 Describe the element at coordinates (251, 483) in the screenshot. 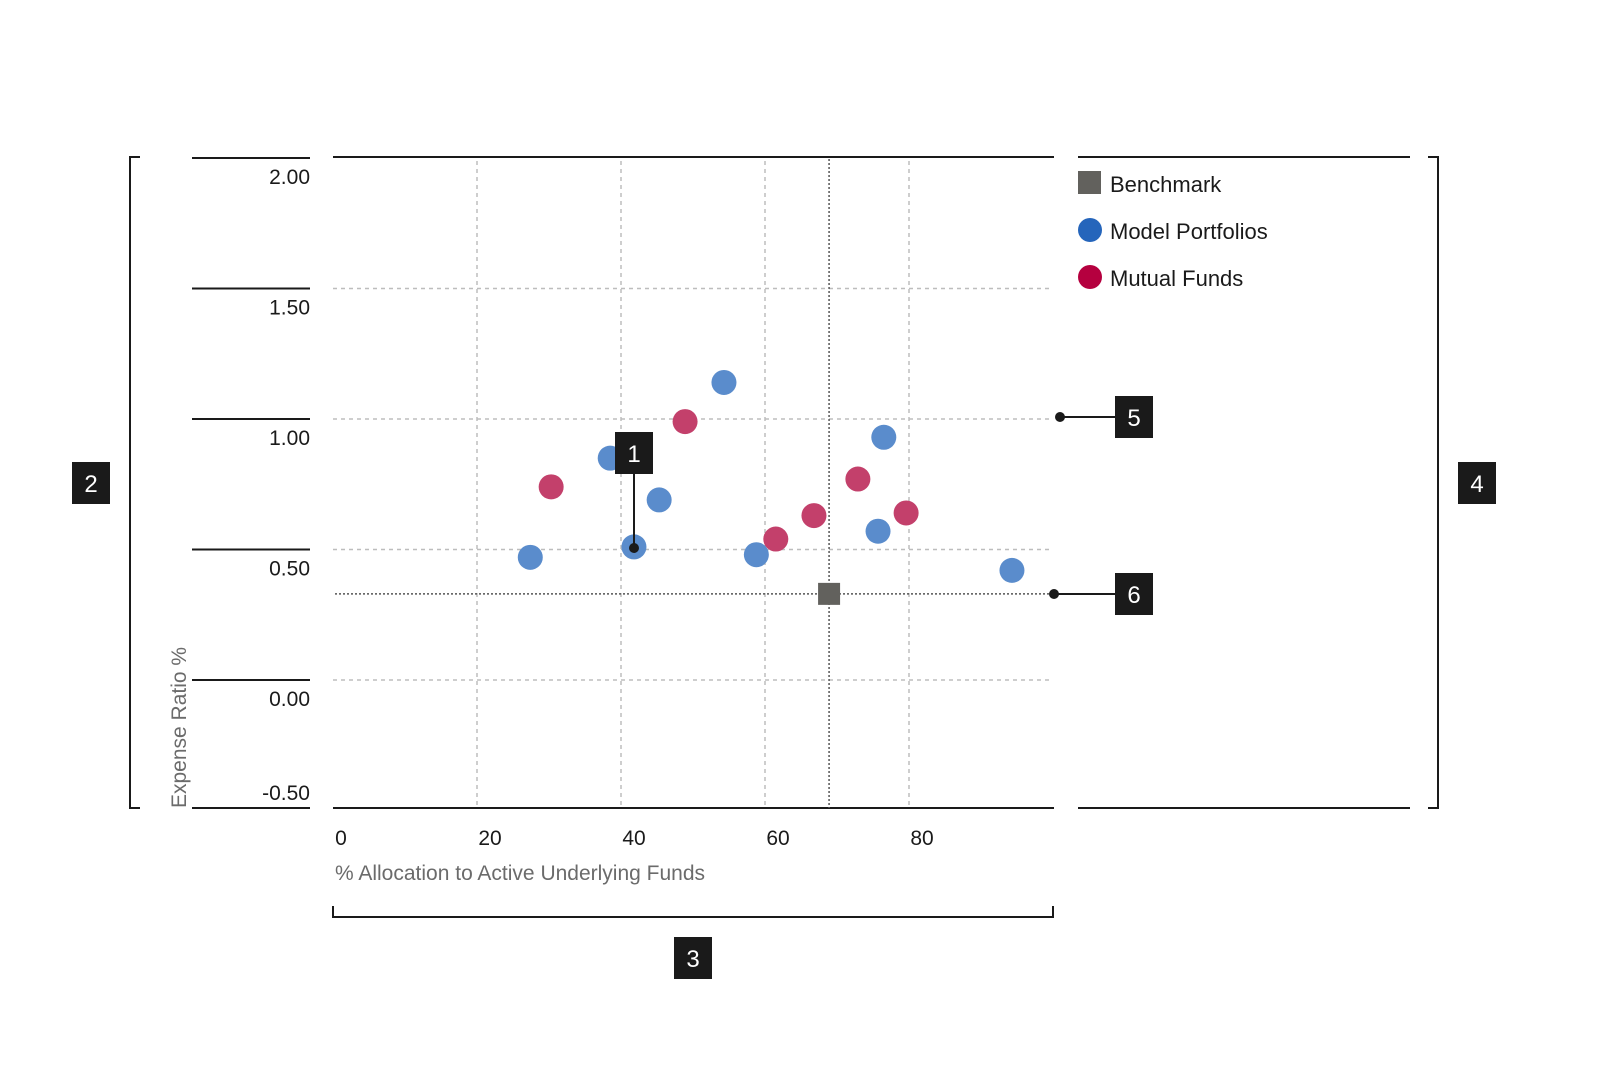

I see `y-axis: 2.00 1.50 1.00 0.50 0.00 -0.50` at that location.